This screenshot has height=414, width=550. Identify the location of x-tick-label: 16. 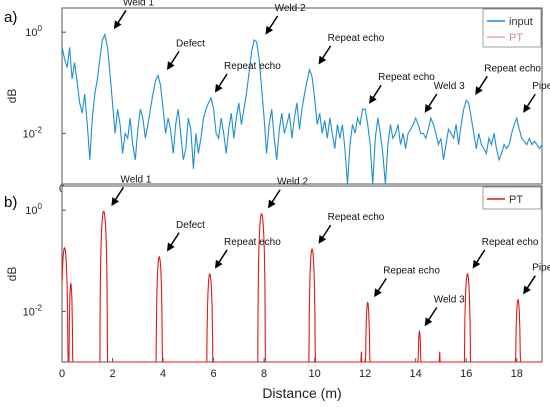
(466, 374).